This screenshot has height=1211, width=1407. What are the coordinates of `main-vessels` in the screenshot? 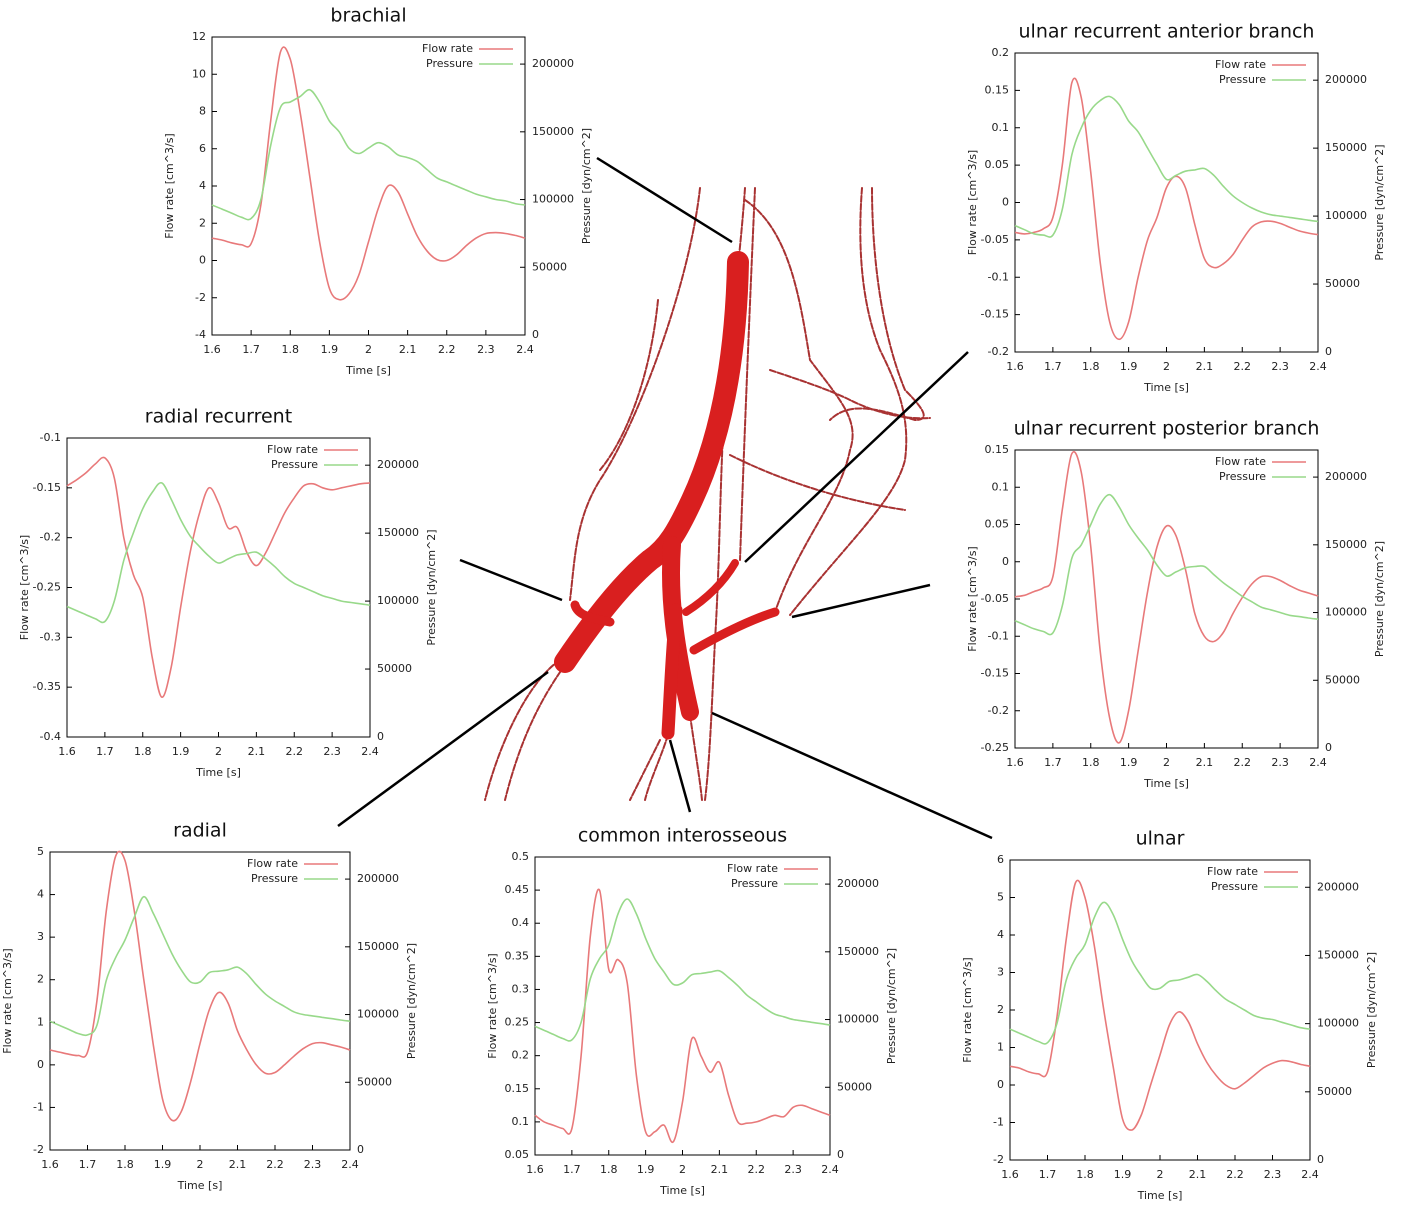 It's located at (667, 495).